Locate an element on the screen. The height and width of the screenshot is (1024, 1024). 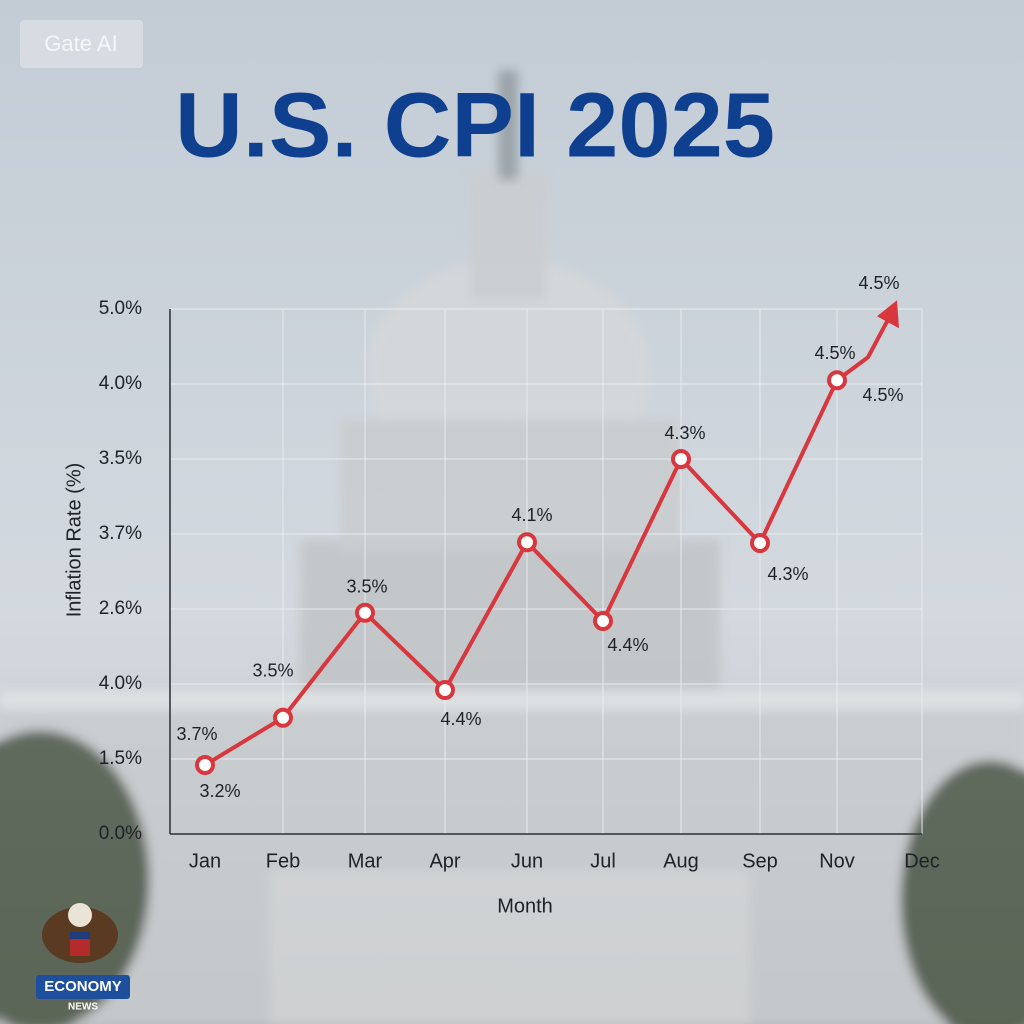
y-tick-label: 3.5% is located at coordinates (120, 458).